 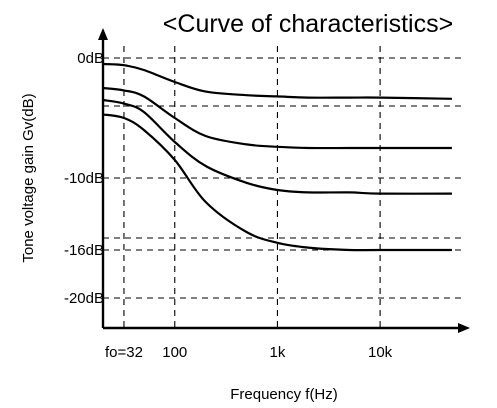 I want to click on y-tick-label: -16dB, so click(x=84, y=250).